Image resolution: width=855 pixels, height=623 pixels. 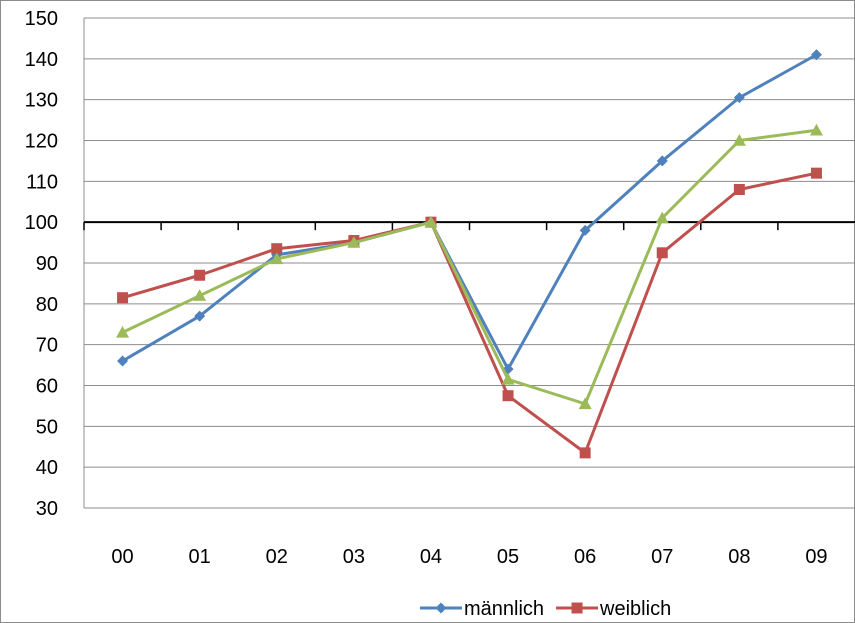 I want to click on y-tick-label-80: 80, so click(x=47, y=305).